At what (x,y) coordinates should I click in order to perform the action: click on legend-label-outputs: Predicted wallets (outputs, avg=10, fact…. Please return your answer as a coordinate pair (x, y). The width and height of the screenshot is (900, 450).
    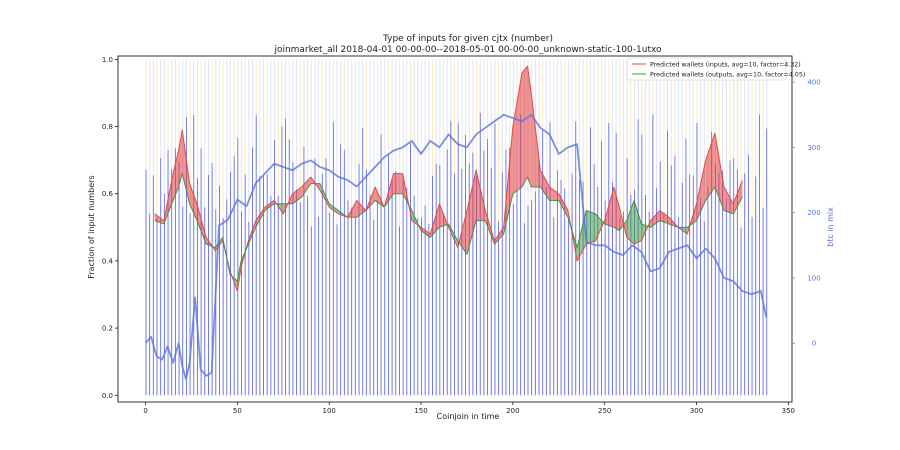
    Looking at the image, I should click on (727, 75).